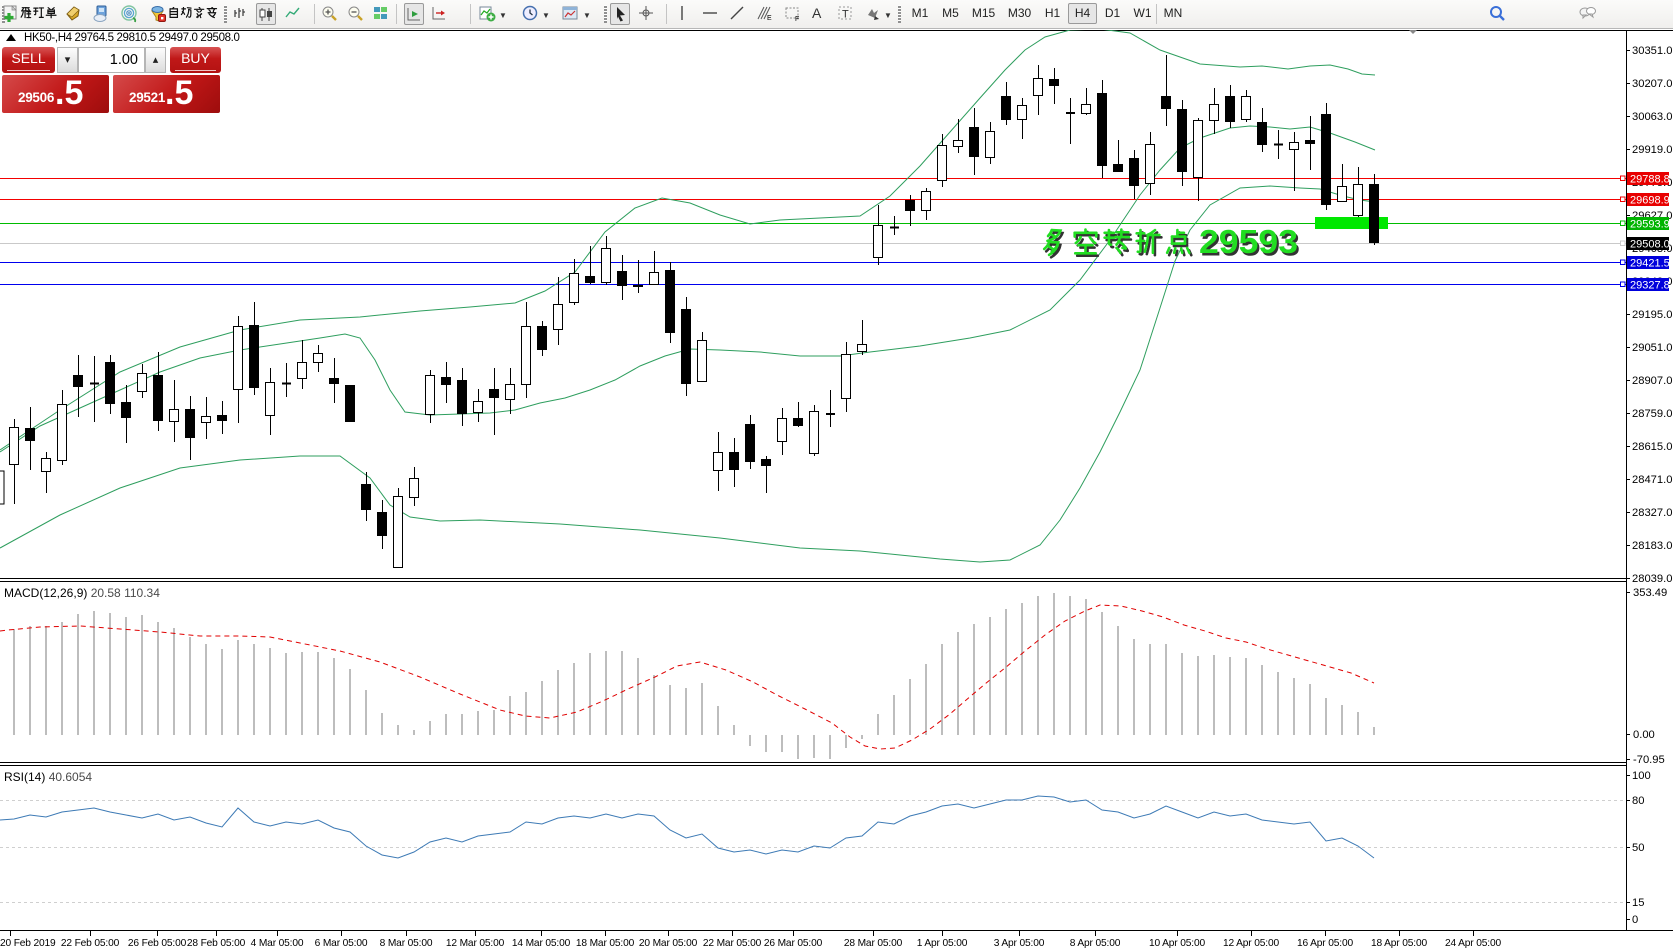 The image size is (1673, 950). What do you see at coordinates (1650, 201) in the screenshot?
I see `svg-text: 29698.9` at bounding box center [1650, 201].